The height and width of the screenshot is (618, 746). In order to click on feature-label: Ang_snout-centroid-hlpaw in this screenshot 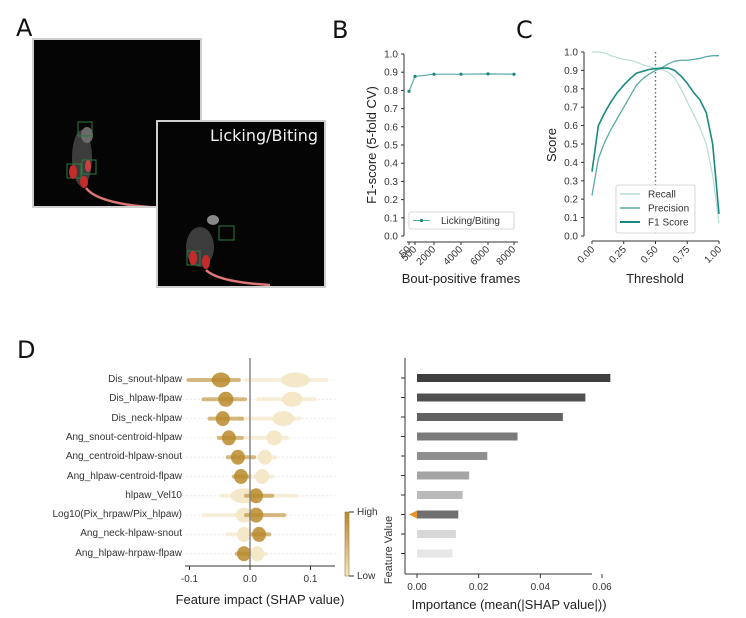, I will do `click(123, 437)`.